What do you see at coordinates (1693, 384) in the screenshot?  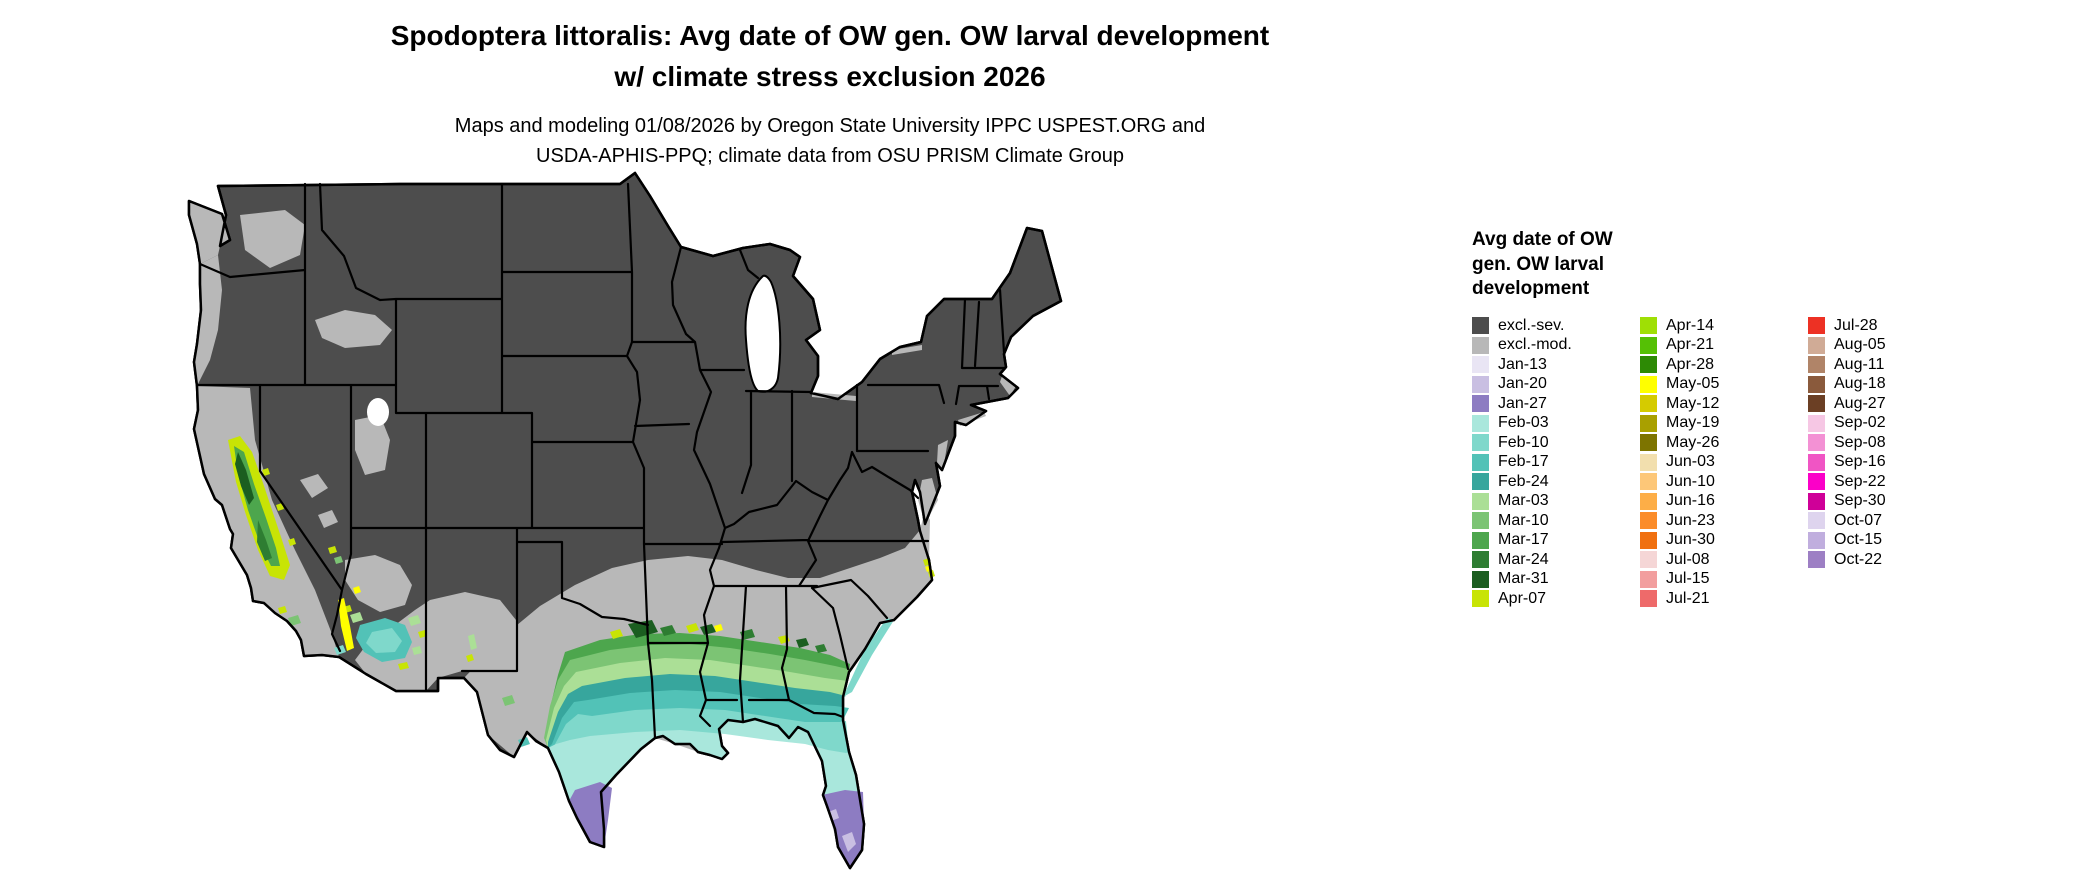 I see `legend-entry-label: May-05` at bounding box center [1693, 384].